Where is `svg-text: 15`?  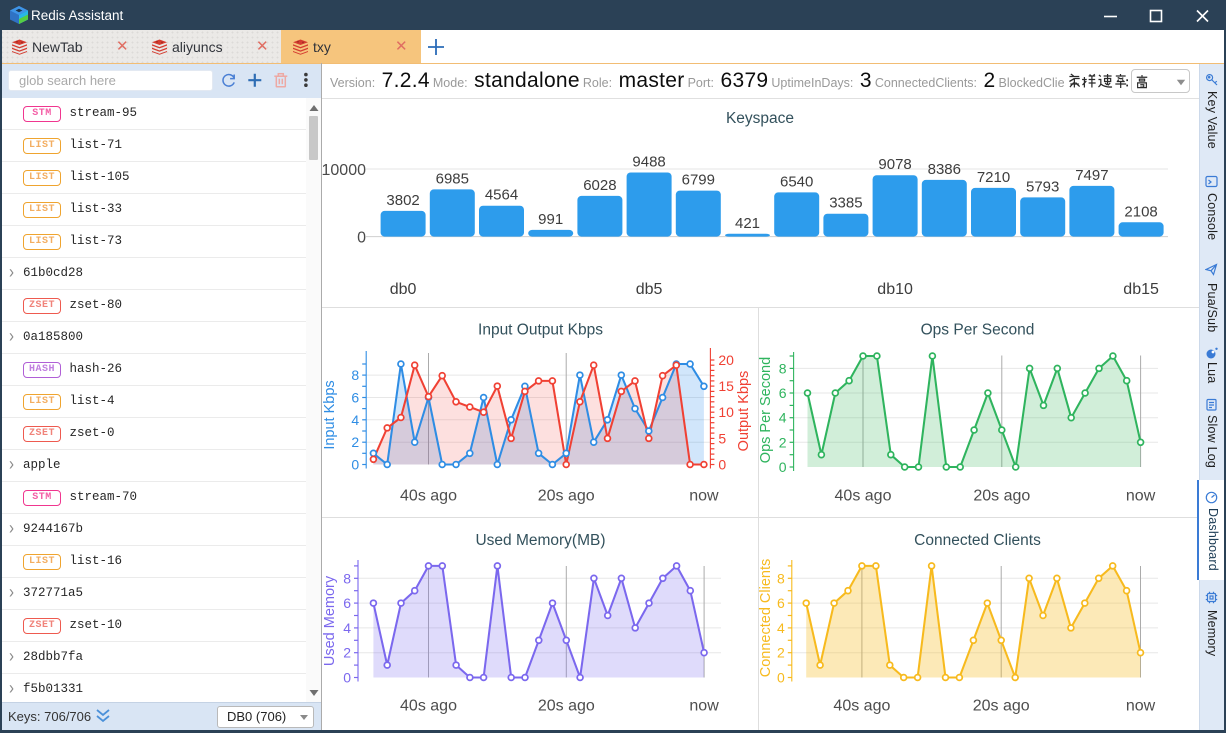
svg-text: 15 is located at coordinates (726, 386).